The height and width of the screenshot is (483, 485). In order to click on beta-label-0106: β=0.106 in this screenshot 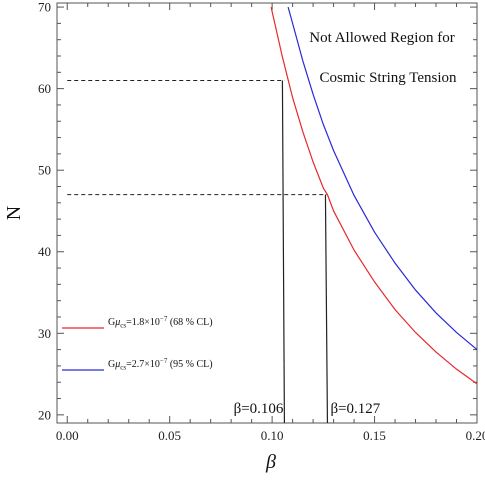, I will do `click(259, 409)`.